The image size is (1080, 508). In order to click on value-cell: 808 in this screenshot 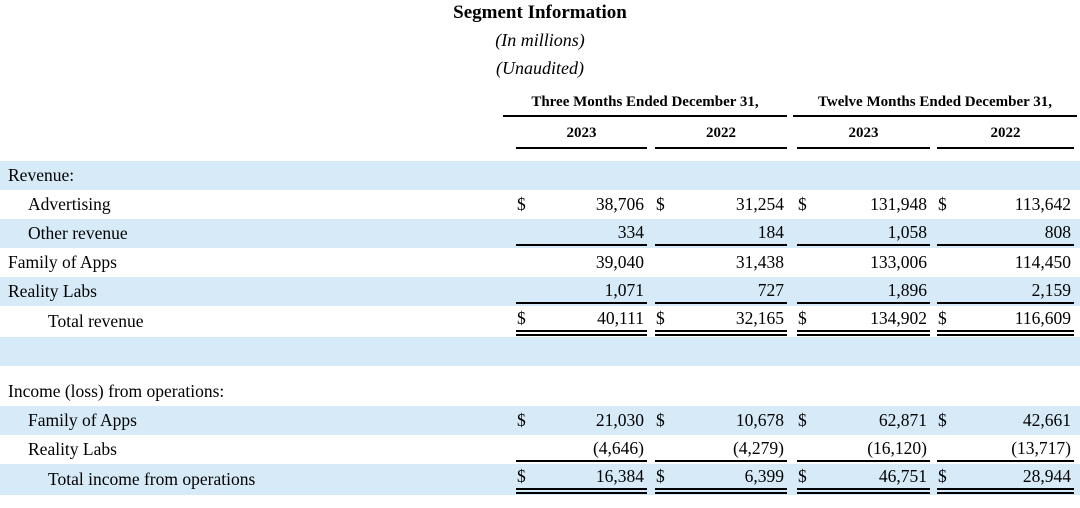, I will do `click(1005, 233)`.